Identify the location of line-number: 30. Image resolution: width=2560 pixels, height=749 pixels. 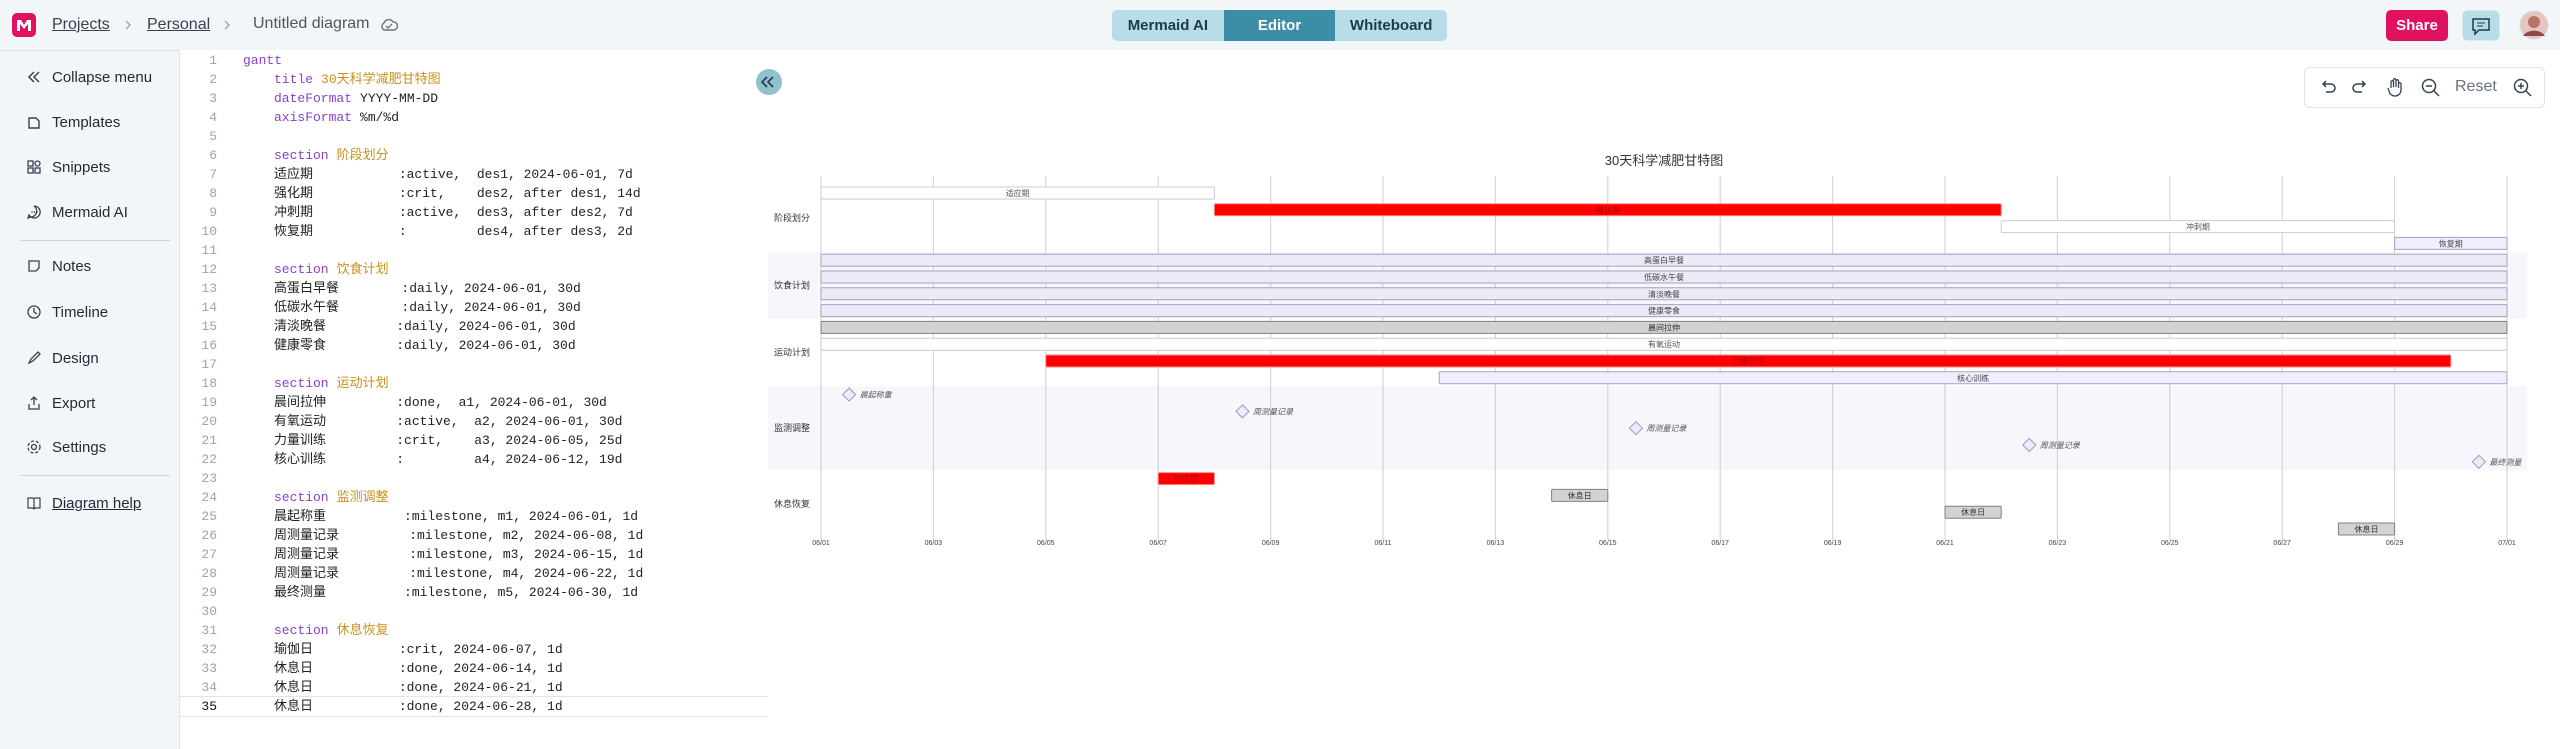
(209, 611).